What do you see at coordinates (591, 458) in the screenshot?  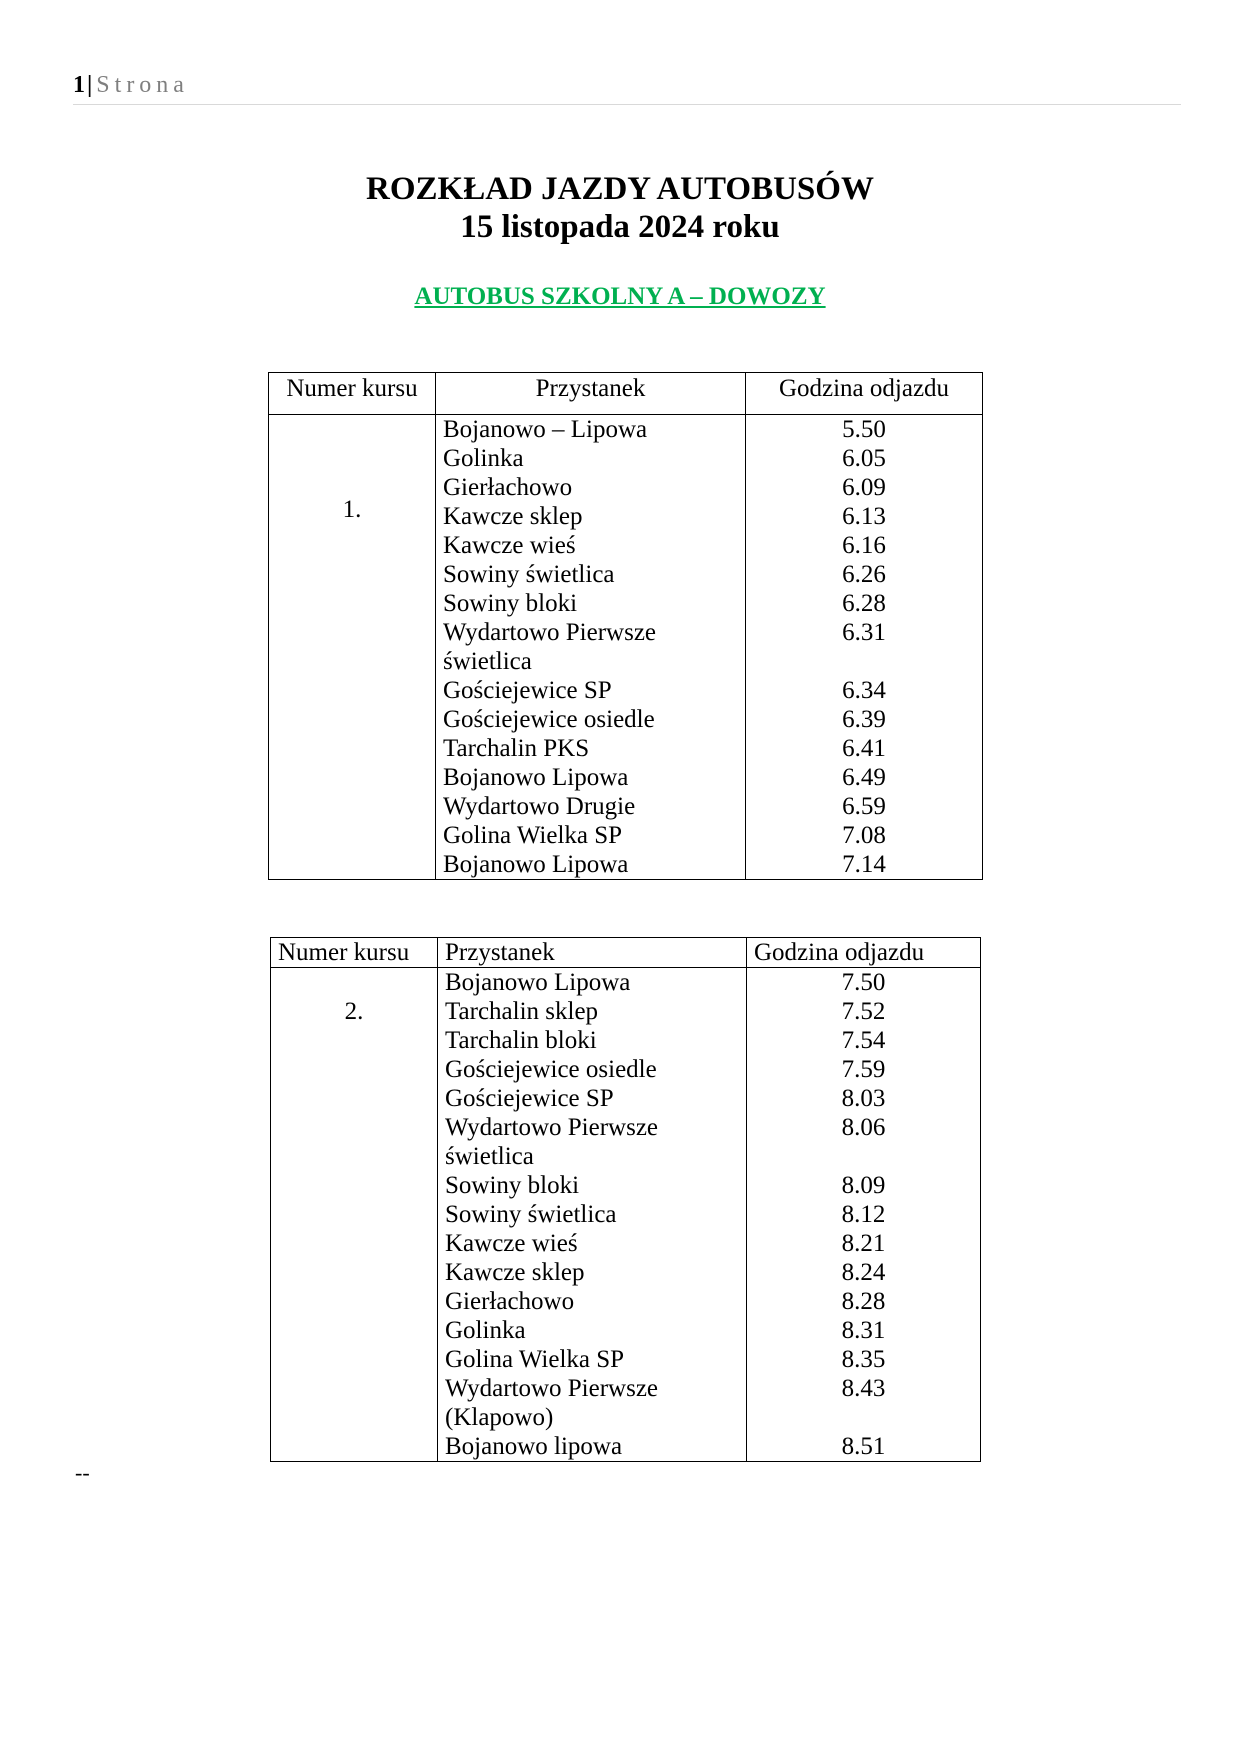 I see `stop-name: Golinka` at bounding box center [591, 458].